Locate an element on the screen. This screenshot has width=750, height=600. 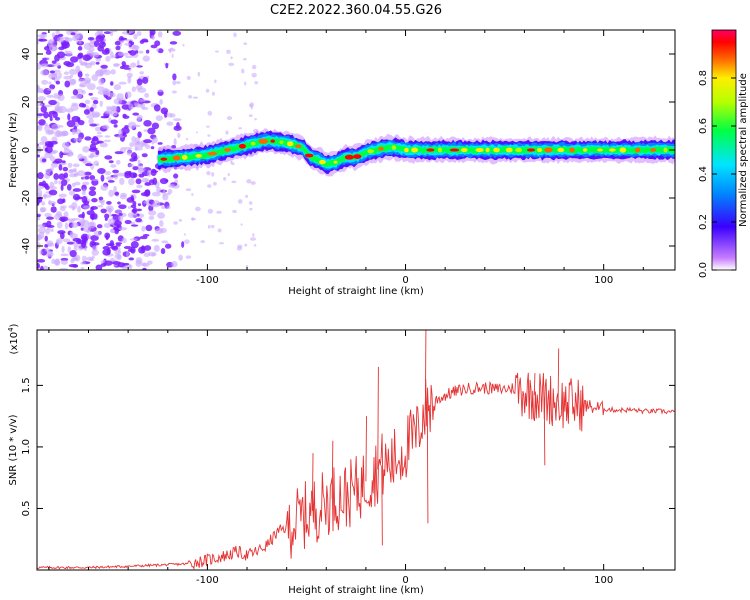
spectrogram-ytick-label: -40 is located at coordinates (26, 246).